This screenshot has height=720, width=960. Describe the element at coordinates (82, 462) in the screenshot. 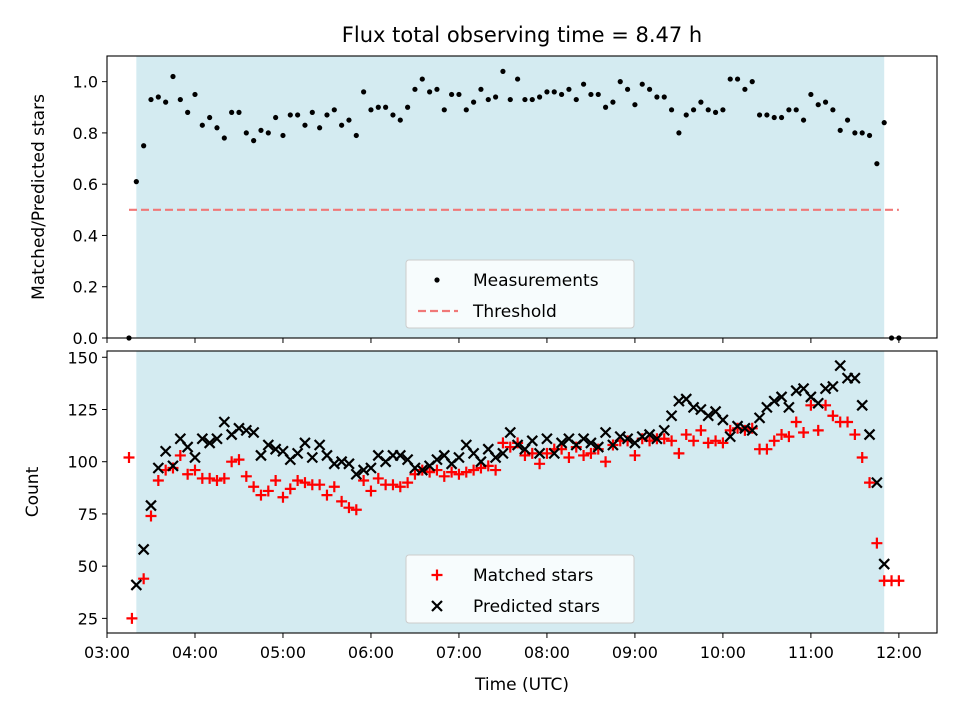

I see `y-tick-label: 100` at that location.